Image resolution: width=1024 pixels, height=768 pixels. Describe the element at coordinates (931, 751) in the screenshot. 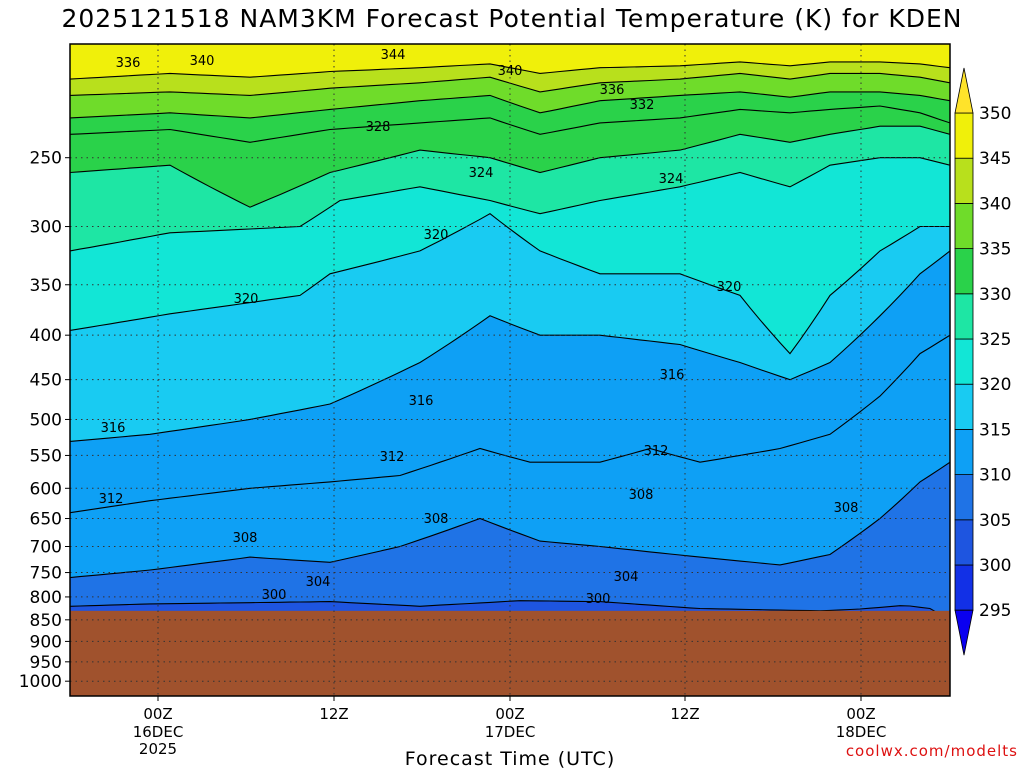

I see `source-credit: coolwx.com/modelts` at that location.